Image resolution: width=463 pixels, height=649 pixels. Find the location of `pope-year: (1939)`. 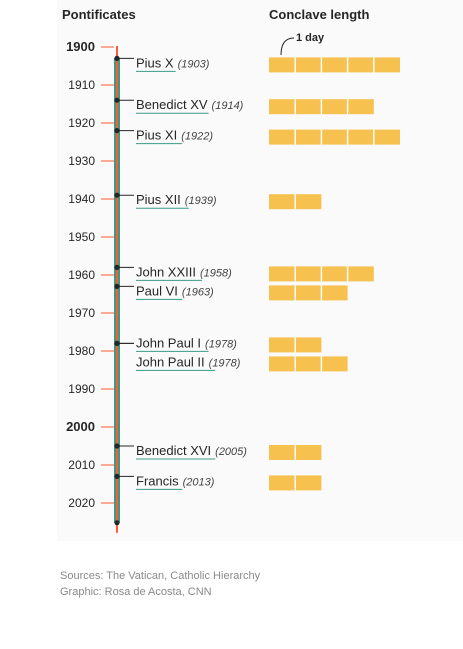

pope-year: (1939) is located at coordinates (201, 201).